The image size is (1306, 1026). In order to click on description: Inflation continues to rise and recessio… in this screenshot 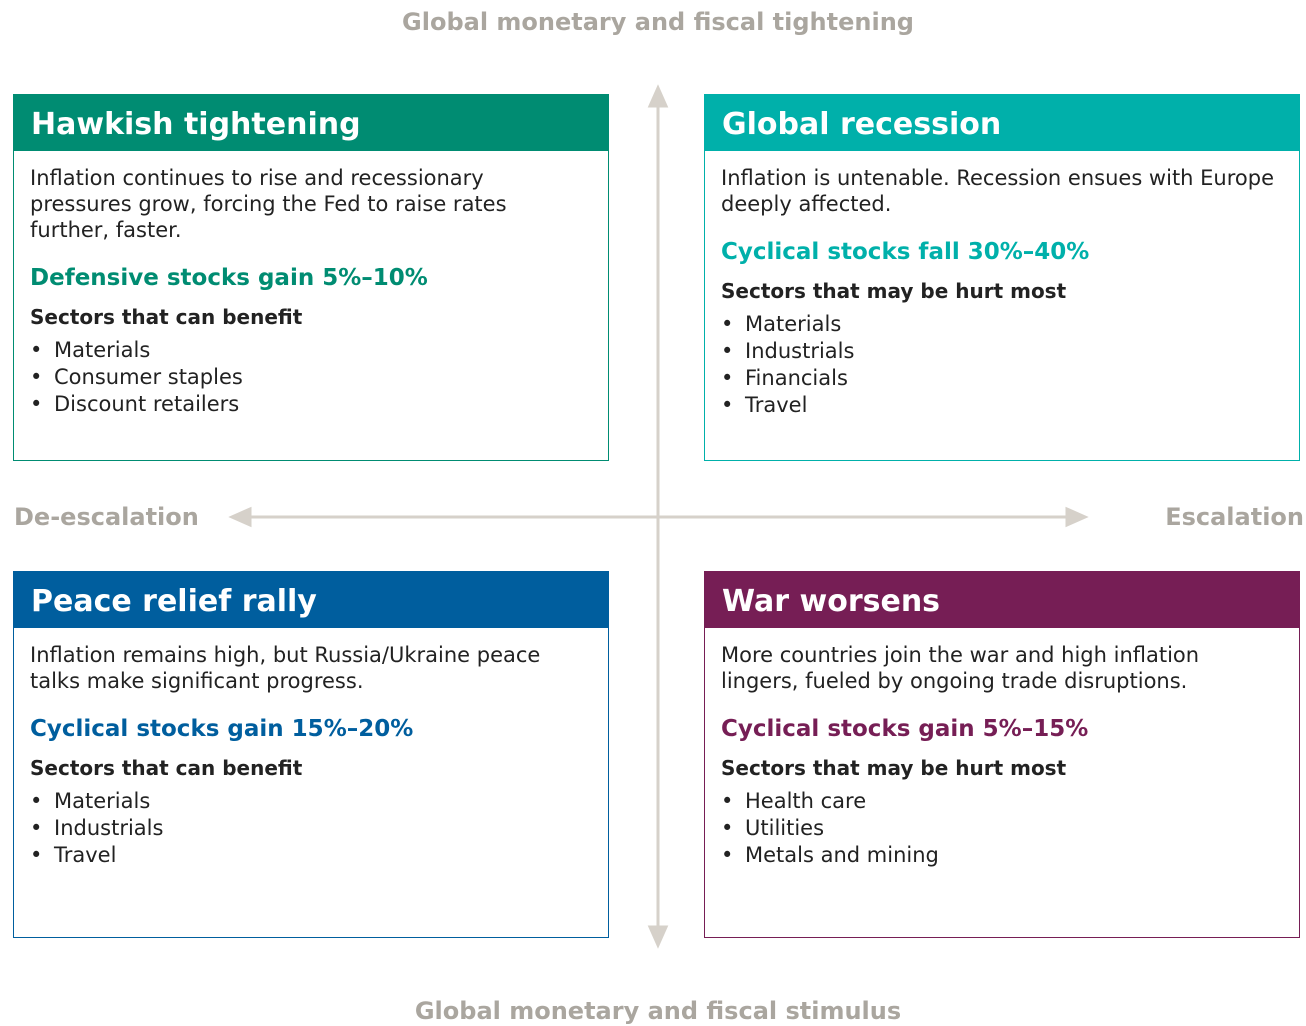, I will do `click(268, 204)`.